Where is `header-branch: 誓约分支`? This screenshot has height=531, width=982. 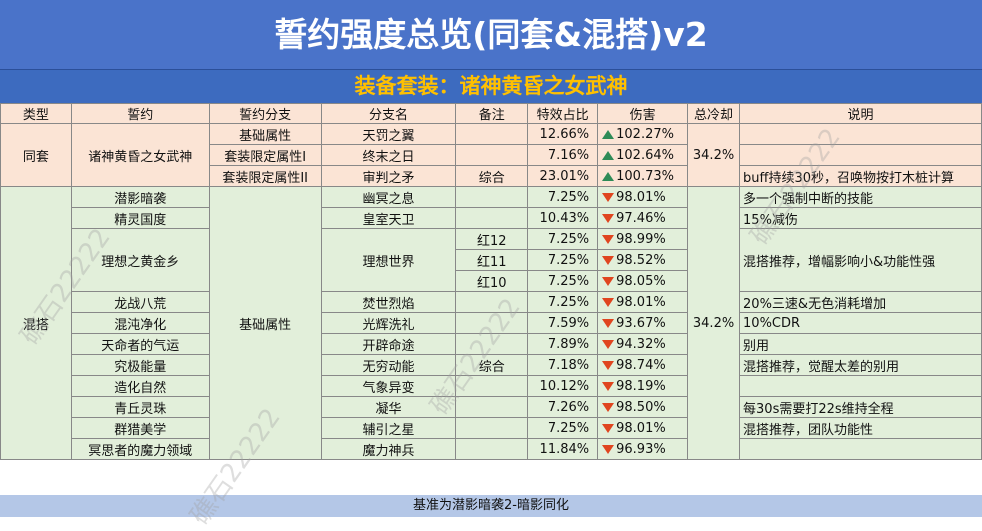
header-branch: 誓约分支 is located at coordinates (265, 113).